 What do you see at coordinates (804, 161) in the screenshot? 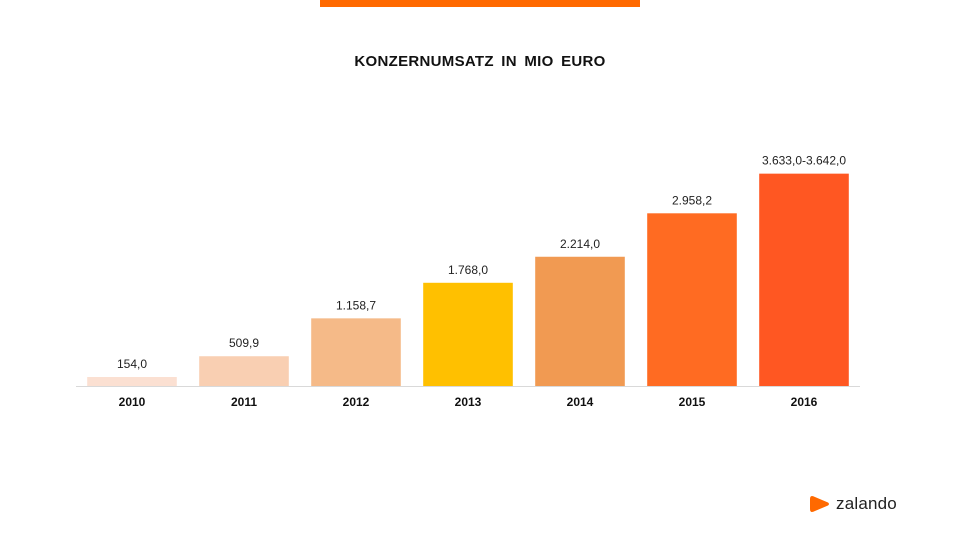
I see `data-label-2016: 3.633,0-3.642,0` at bounding box center [804, 161].